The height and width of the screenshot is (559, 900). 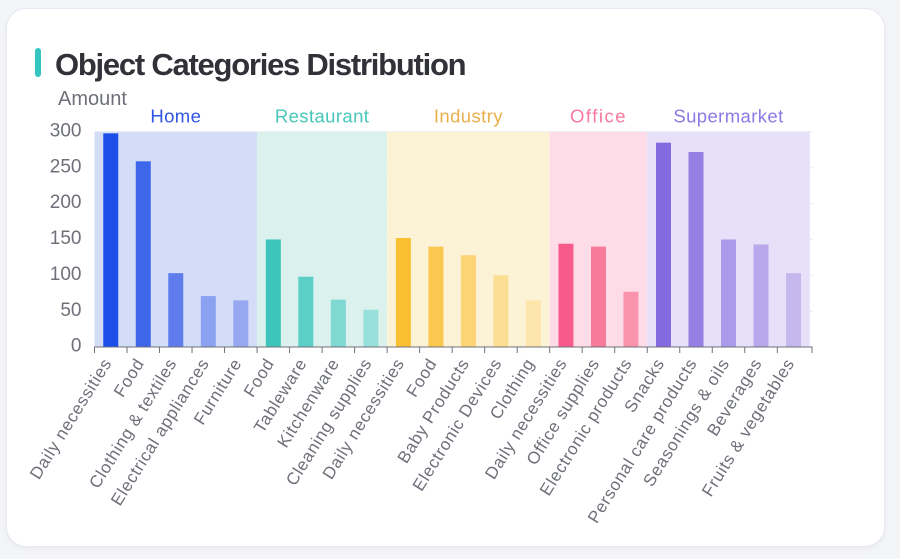 I want to click on svg-text: 0, so click(x=76, y=346).